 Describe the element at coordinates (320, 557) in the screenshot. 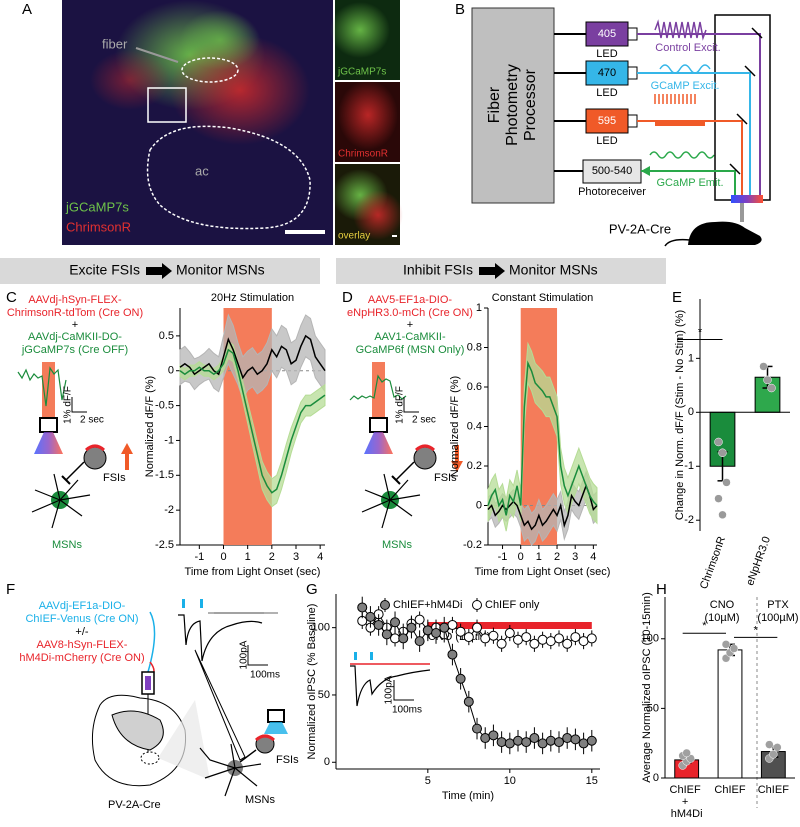

I see `x-tick-label: 4` at that location.